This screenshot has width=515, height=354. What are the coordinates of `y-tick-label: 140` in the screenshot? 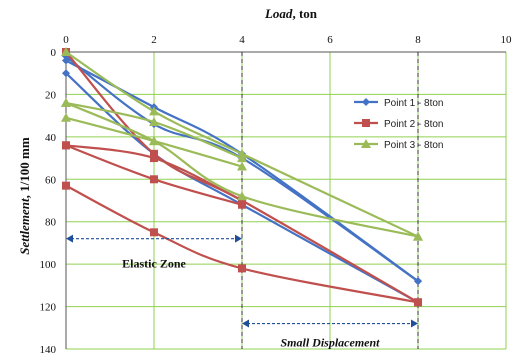 It's located at (48, 349).